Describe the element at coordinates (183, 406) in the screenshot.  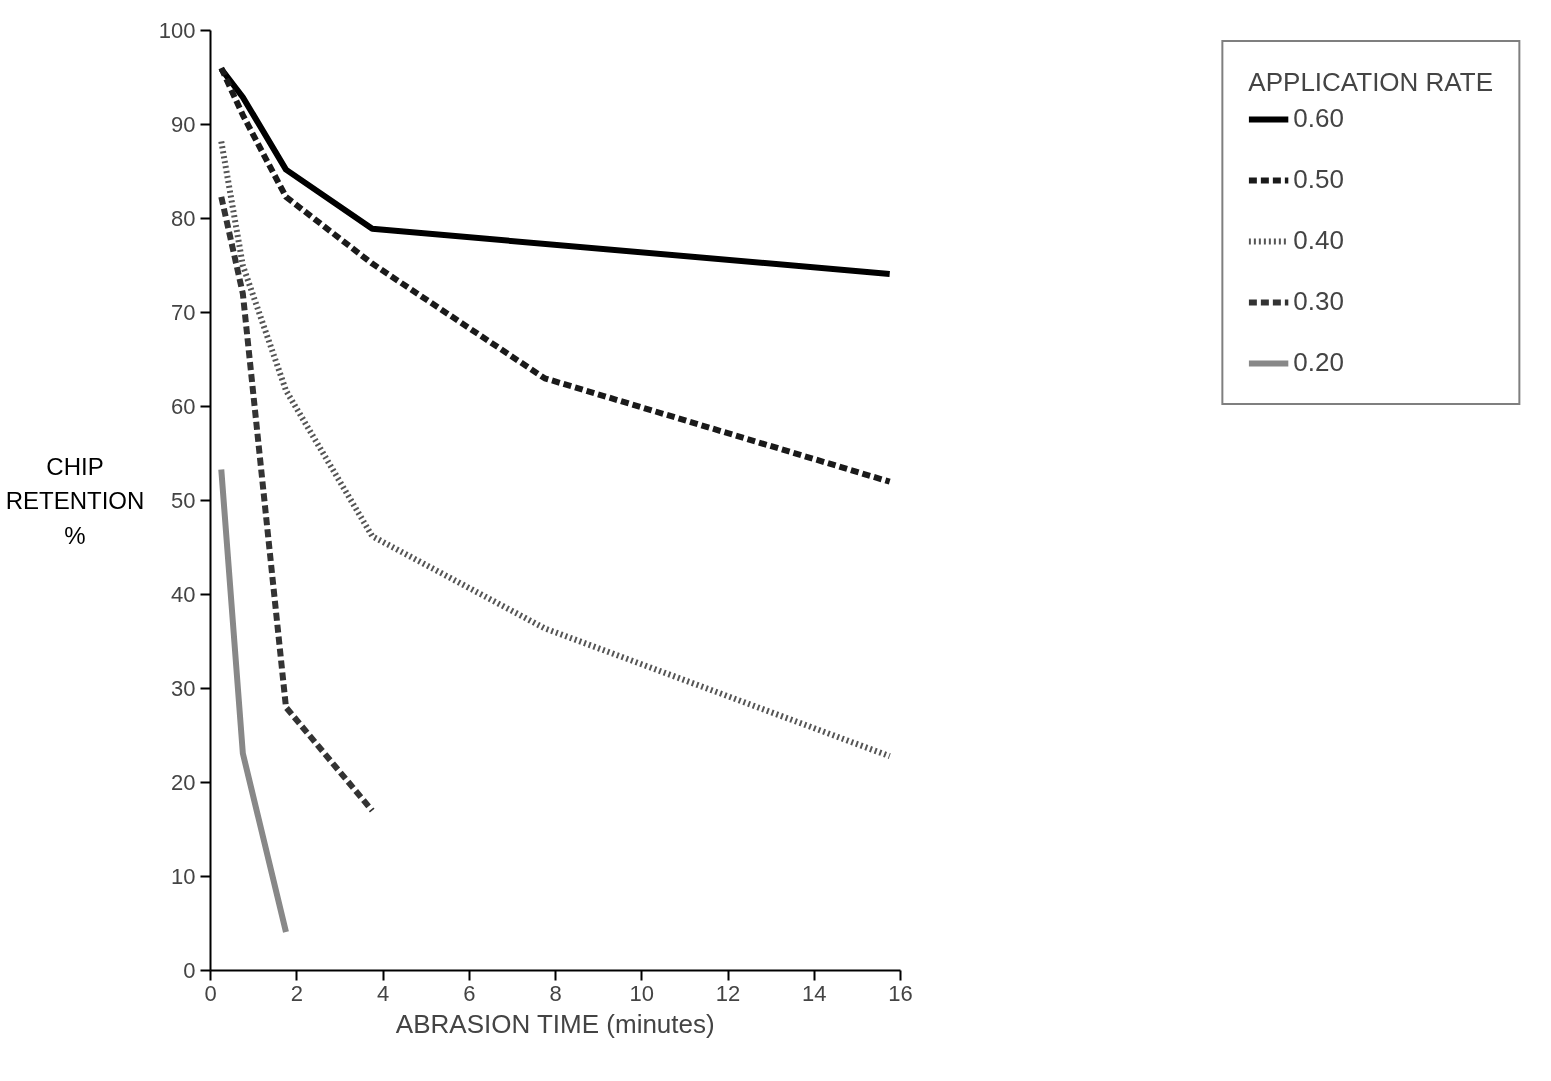
I see `y-tick-label: 60` at that location.